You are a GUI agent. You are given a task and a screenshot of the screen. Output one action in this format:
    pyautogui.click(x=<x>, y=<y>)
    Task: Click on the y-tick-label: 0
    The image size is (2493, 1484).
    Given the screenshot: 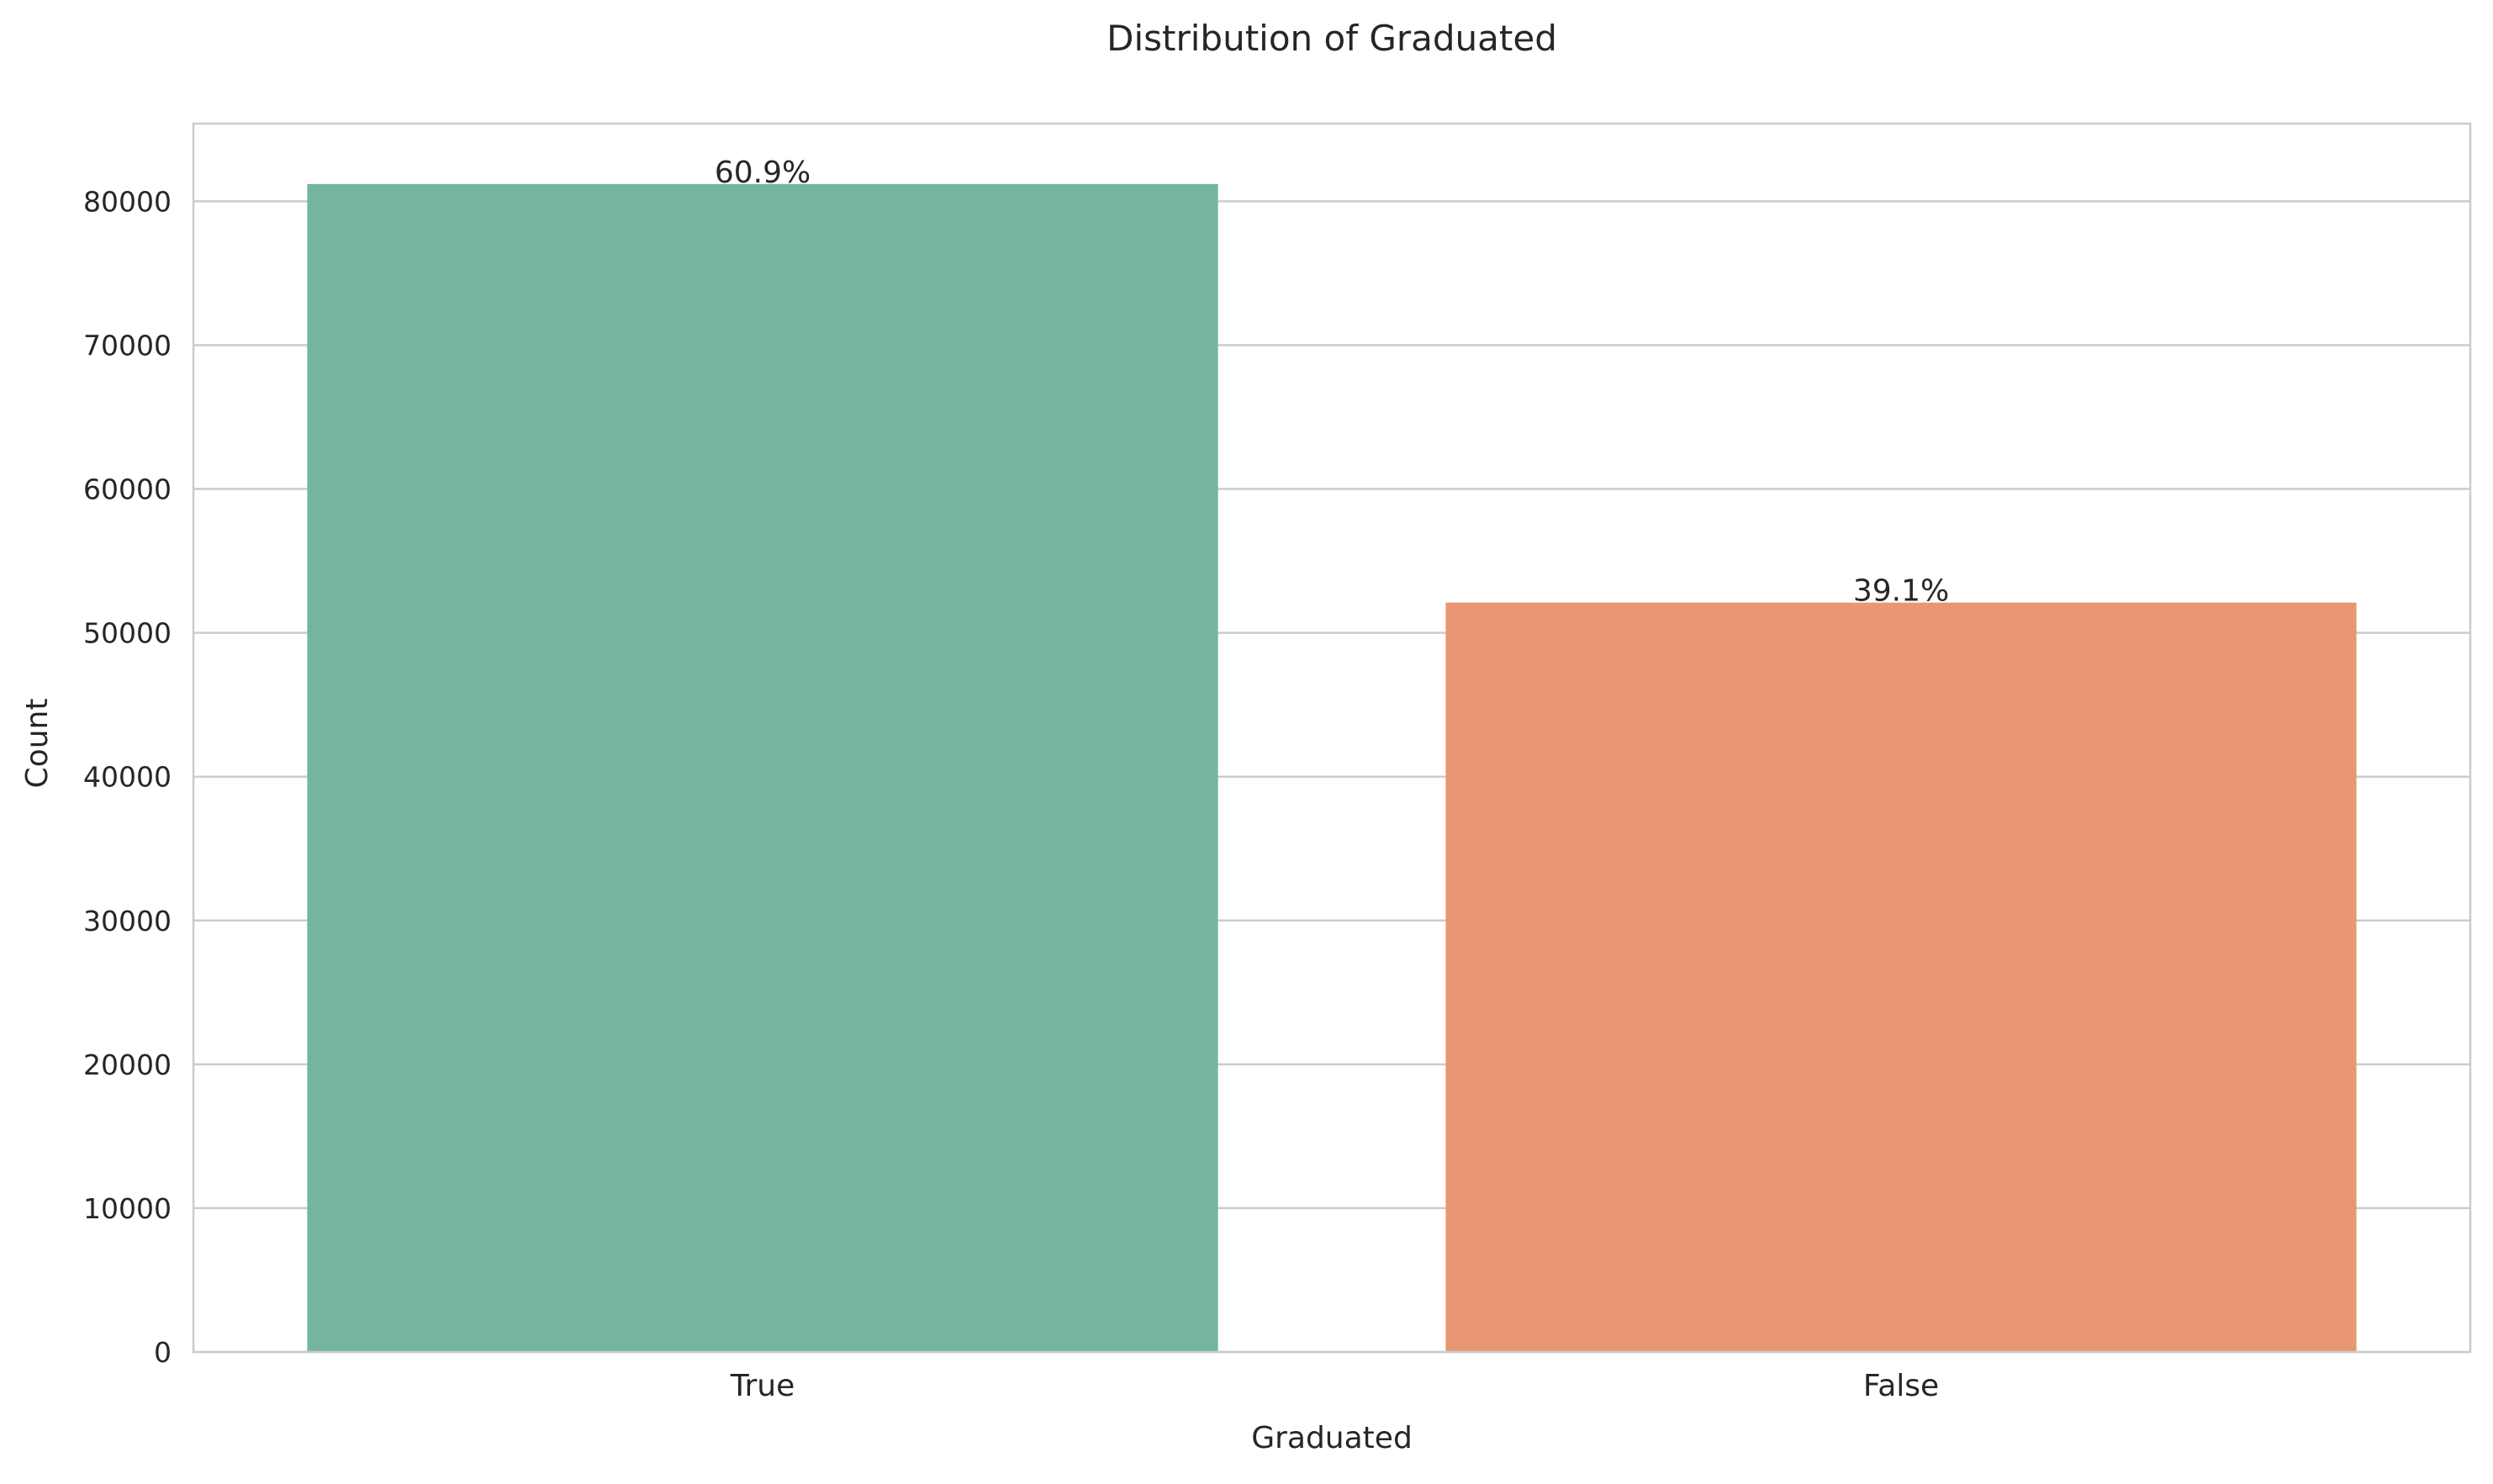 What is the action you would take?
    pyautogui.click(x=163, y=1352)
    